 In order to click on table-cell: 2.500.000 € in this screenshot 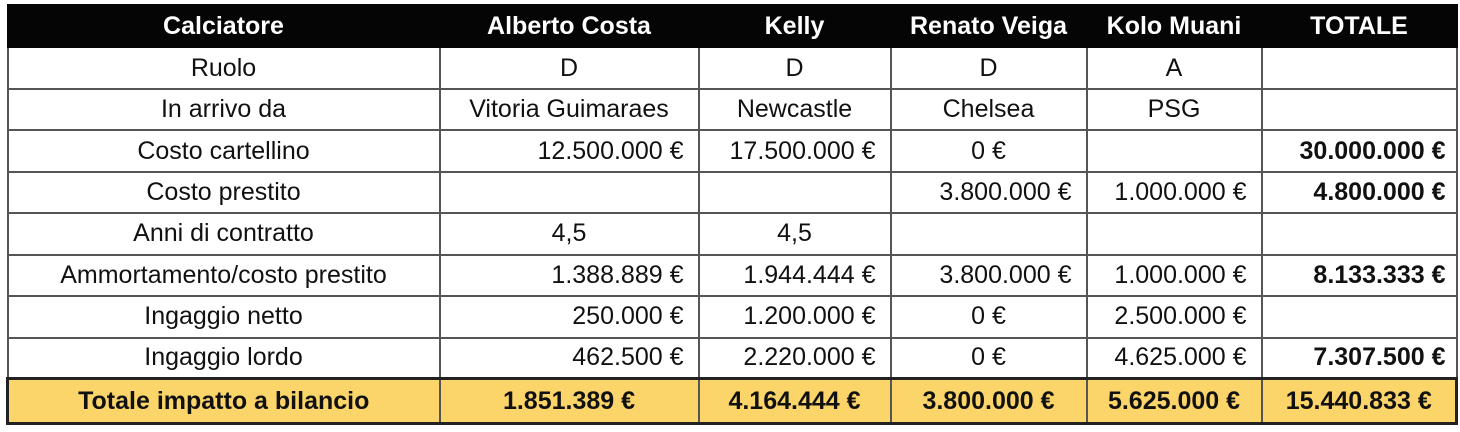, I will do `click(1174, 317)`.